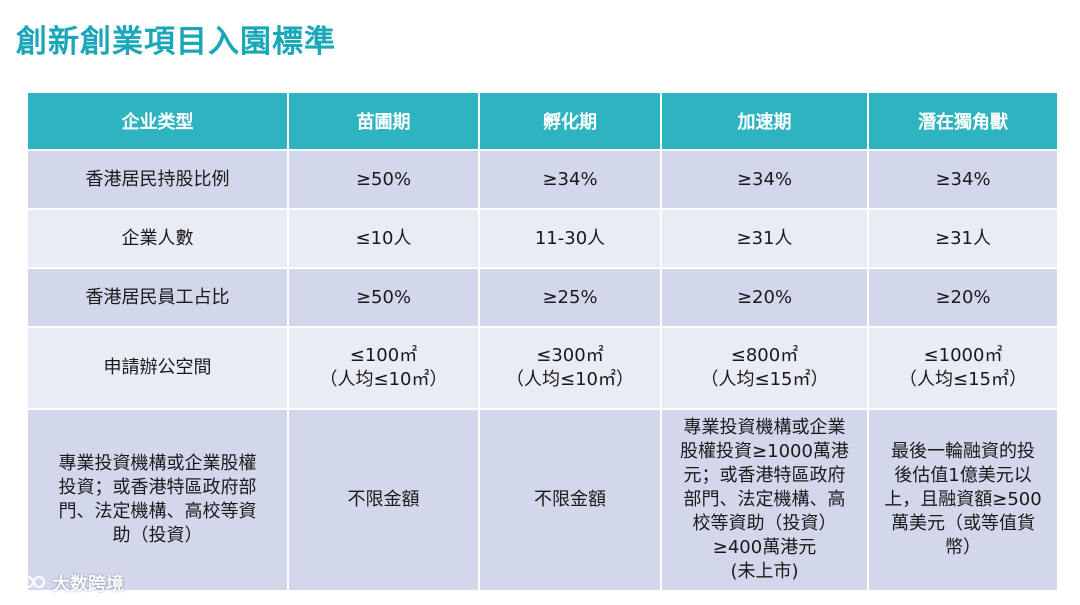 This screenshot has width=1080, height=605. What do you see at coordinates (157, 368) in the screenshot?
I see `row-label: 申請辦公空間` at bounding box center [157, 368].